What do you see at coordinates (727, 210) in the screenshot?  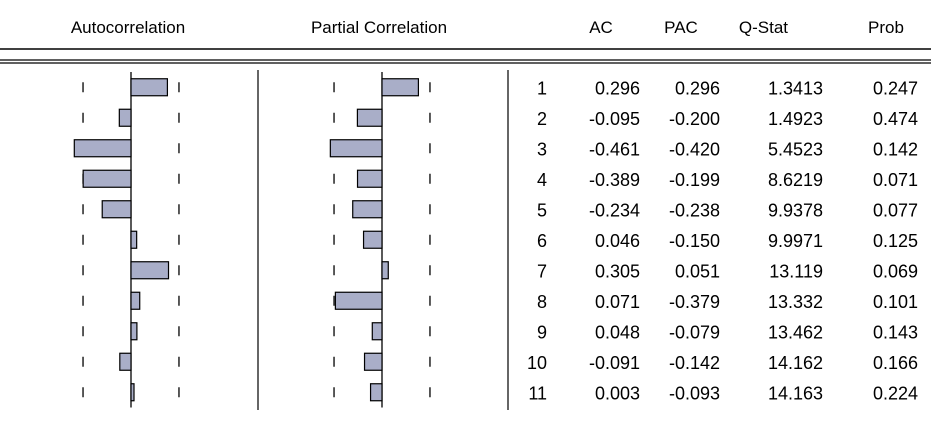 I see `table-row: 5 -0.234 -0.238 9.9378 0.077` at bounding box center [727, 210].